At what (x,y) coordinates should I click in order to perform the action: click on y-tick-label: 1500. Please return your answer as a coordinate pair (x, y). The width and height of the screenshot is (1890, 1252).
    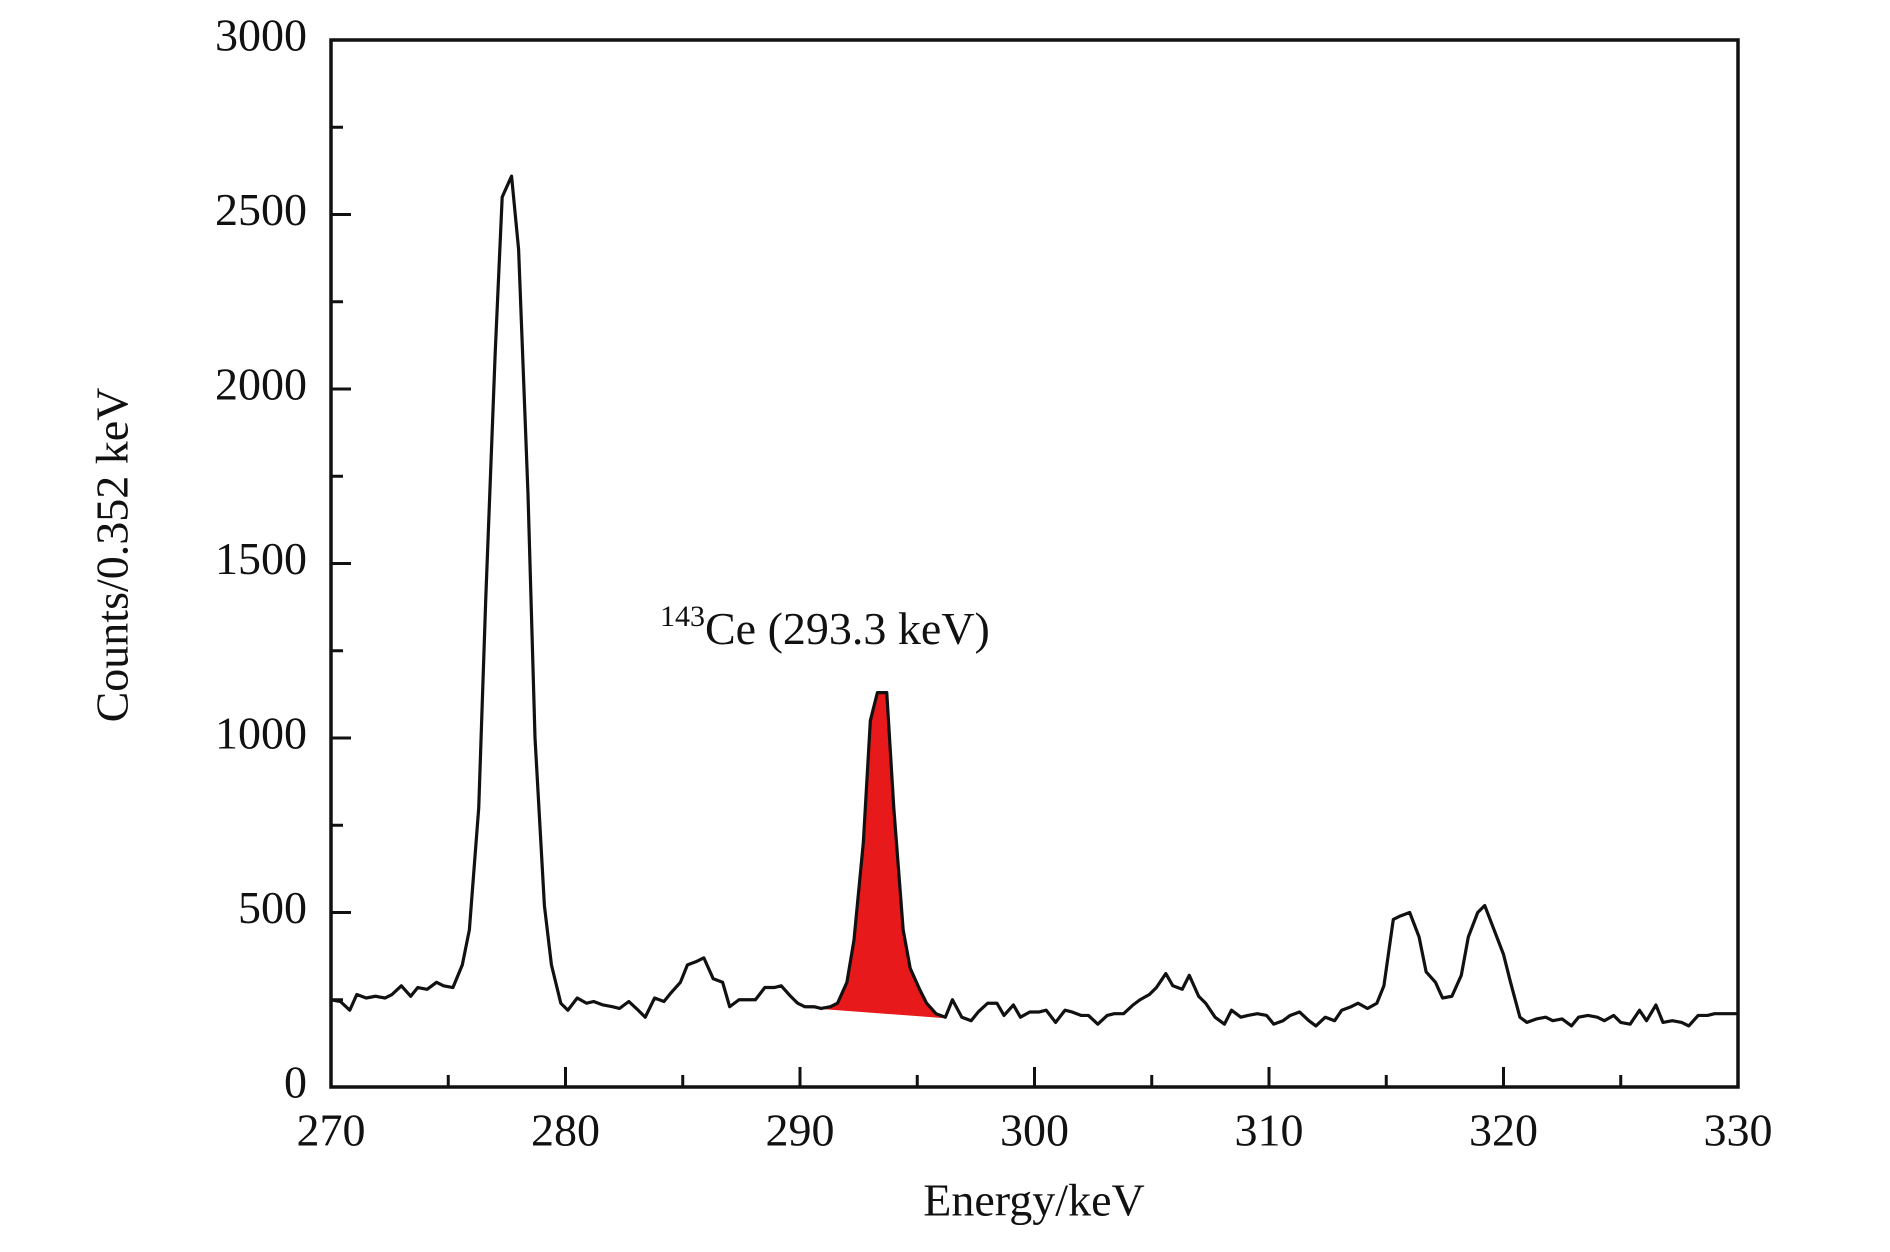
    Looking at the image, I should click on (261, 558).